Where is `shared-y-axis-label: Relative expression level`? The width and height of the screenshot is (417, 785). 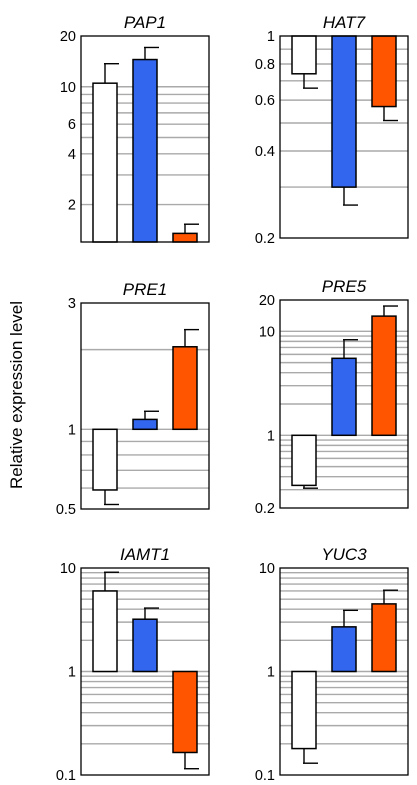
shared-y-axis-label: Relative expression level is located at coordinates (16, 395).